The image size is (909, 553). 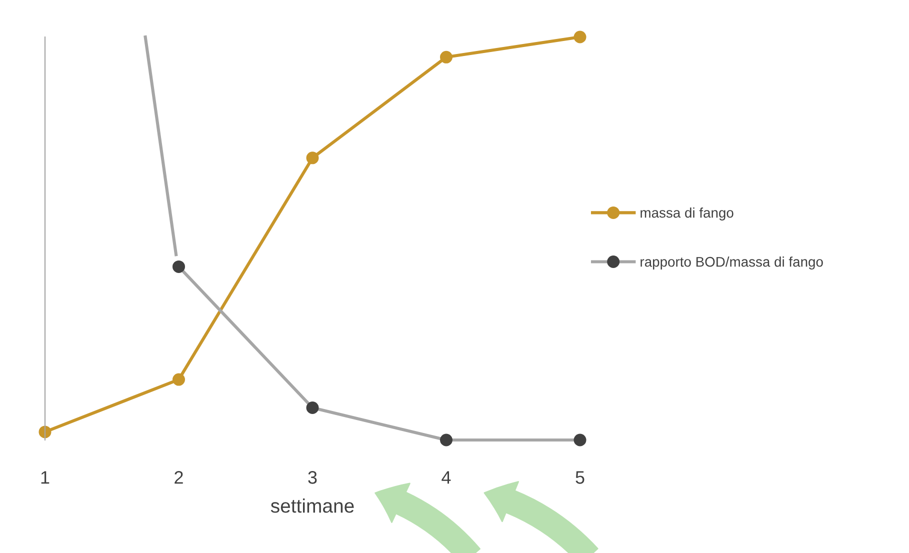 What do you see at coordinates (312, 477) in the screenshot?
I see `x-tick-label: 3` at bounding box center [312, 477].